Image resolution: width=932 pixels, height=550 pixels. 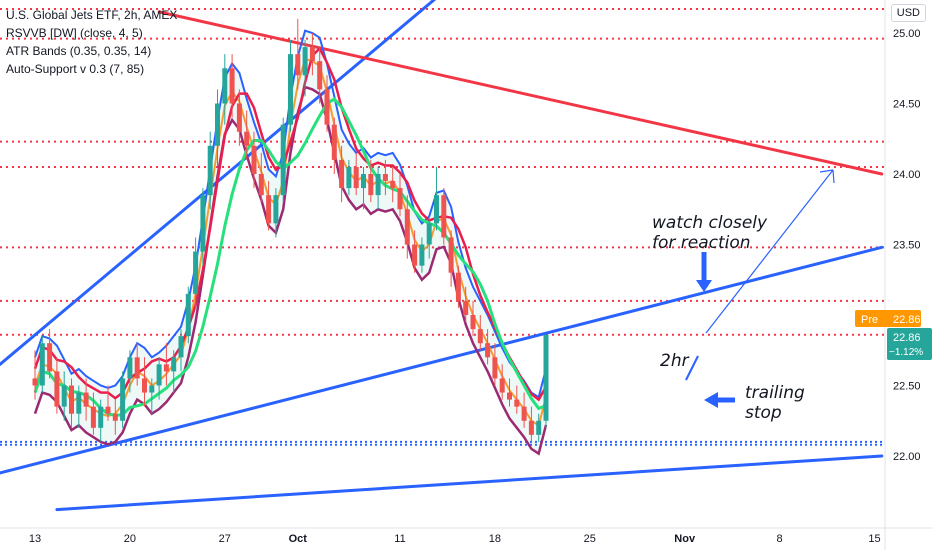 What do you see at coordinates (130, 539) in the screenshot?
I see `time-axis-label: 20` at bounding box center [130, 539].